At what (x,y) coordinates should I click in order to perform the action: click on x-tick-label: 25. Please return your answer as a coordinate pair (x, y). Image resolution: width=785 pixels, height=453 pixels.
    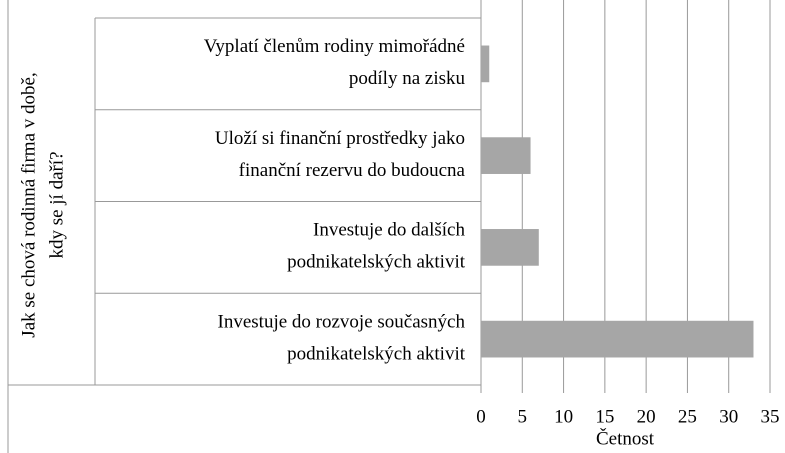
    Looking at the image, I should click on (687, 416).